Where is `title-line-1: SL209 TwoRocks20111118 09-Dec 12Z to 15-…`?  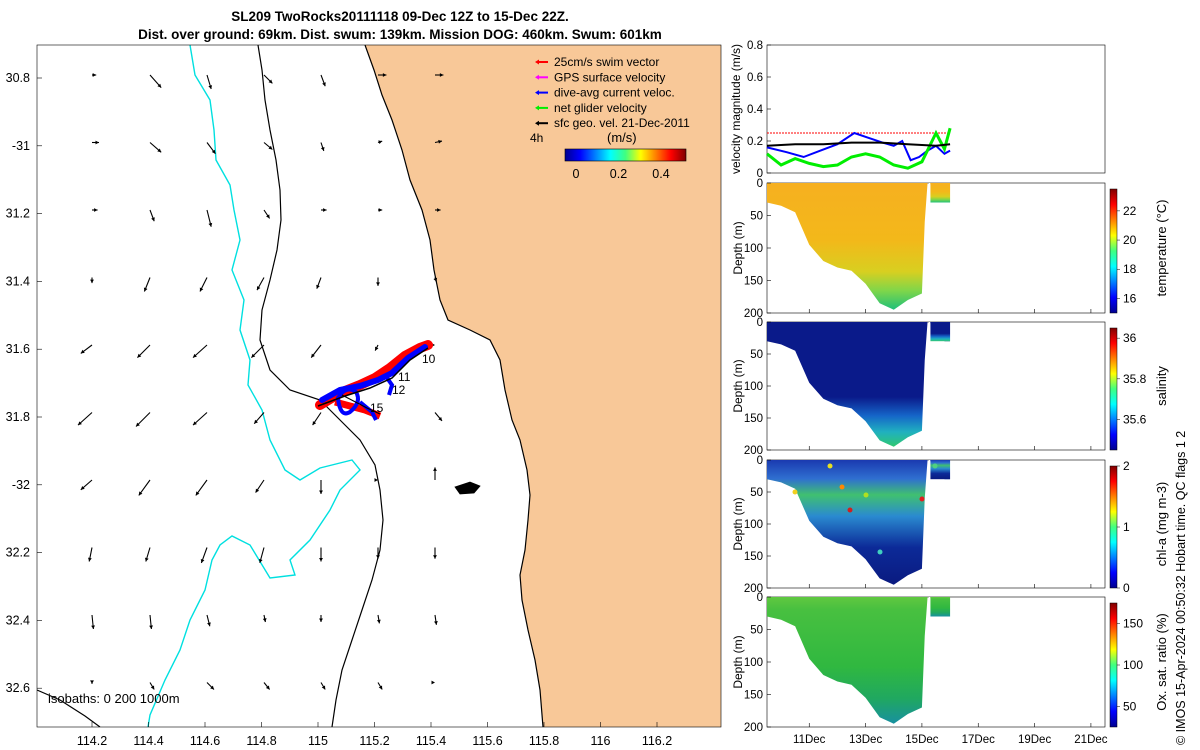
title-line-1: SL209 TwoRocks20111118 09-Dec 12Z to 15-… is located at coordinates (400, 16).